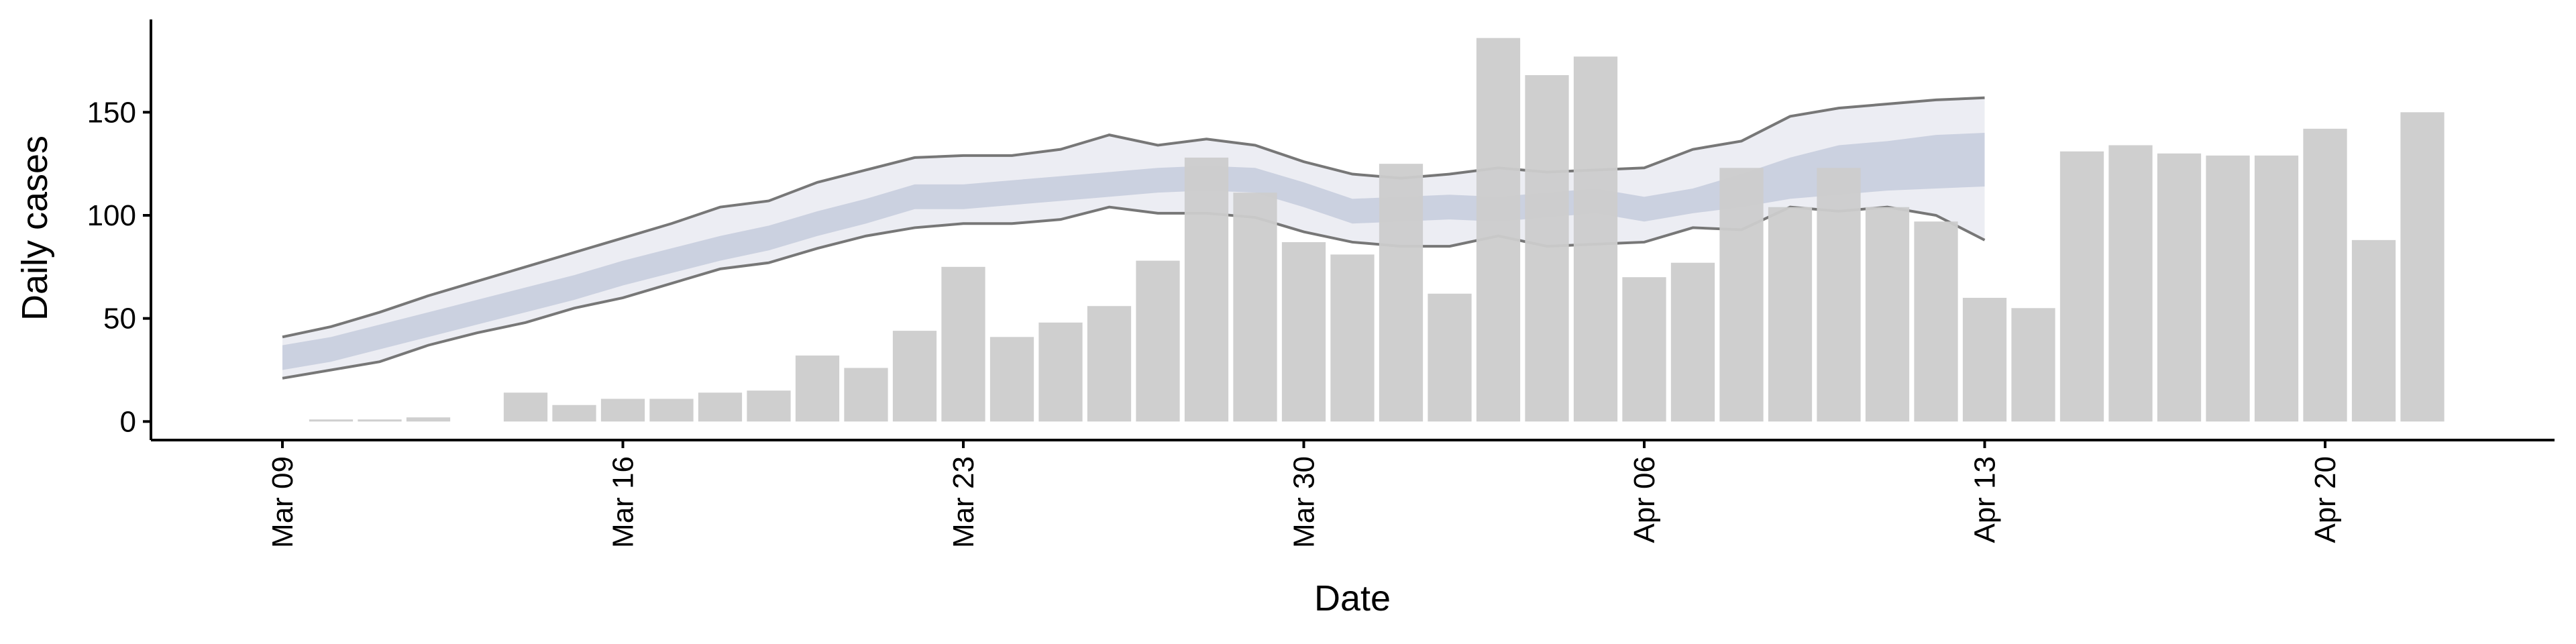 This screenshot has height=644, width=2576. What do you see at coordinates (1644, 499) in the screenshot?
I see `x-tick-label: Apr 06` at bounding box center [1644, 499].